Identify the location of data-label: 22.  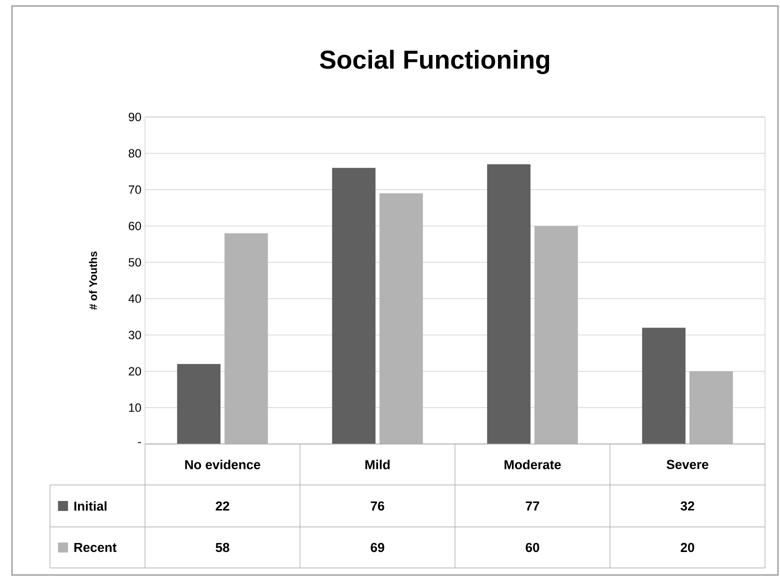
(223, 506).